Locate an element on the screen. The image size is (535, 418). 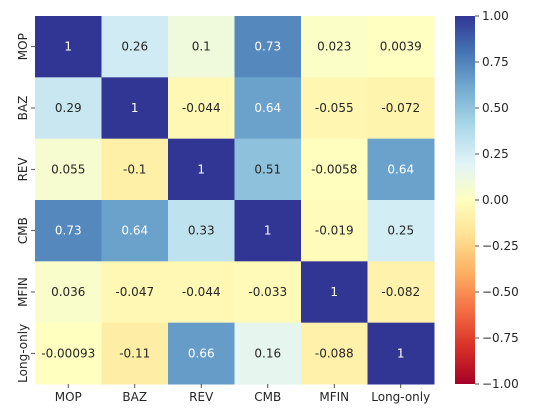
heatmap-cell-label: -0.1 is located at coordinates (134, 169).